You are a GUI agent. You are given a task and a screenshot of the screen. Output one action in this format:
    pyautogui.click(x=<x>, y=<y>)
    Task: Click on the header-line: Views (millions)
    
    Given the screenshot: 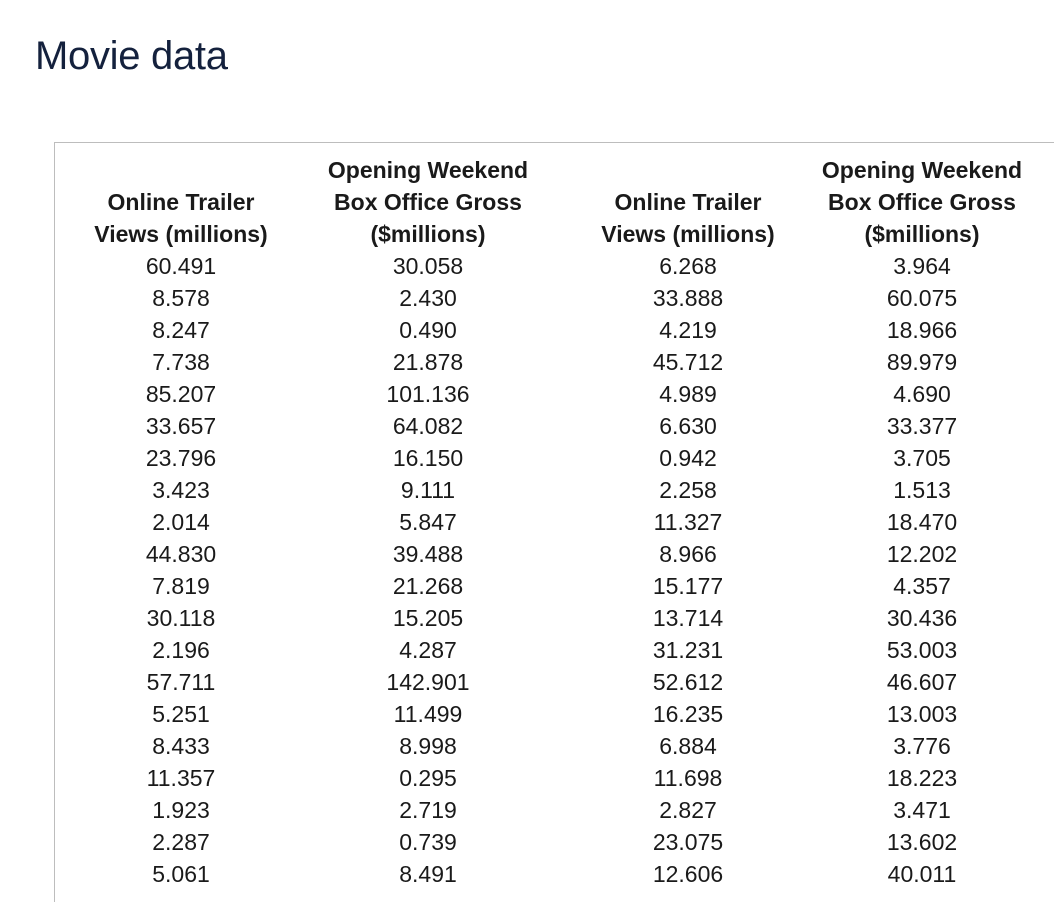 What is the action you would take?
    pyautogui.click(x=688, y=234)
    